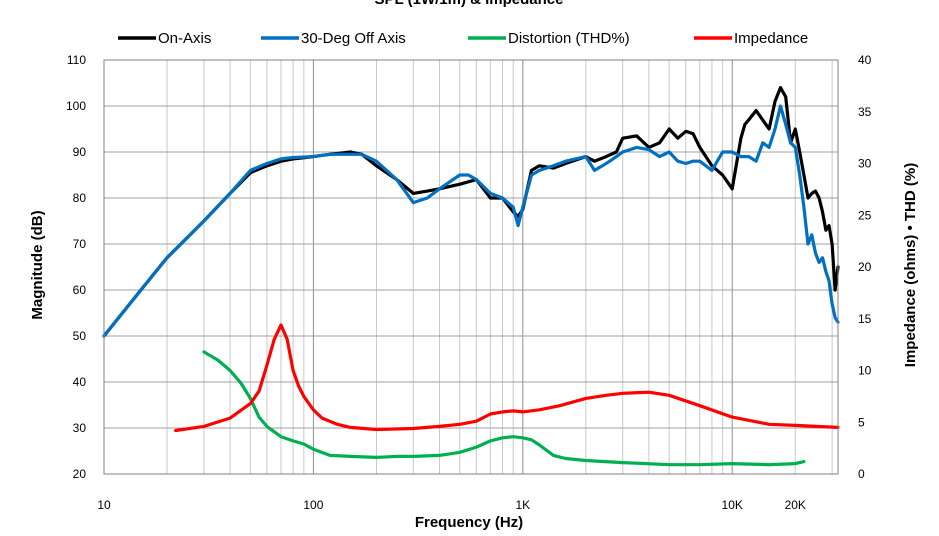  Describe the element at coordinates (865, 267) in the screenshot. I see `y2-tick-label: 20` at that location.